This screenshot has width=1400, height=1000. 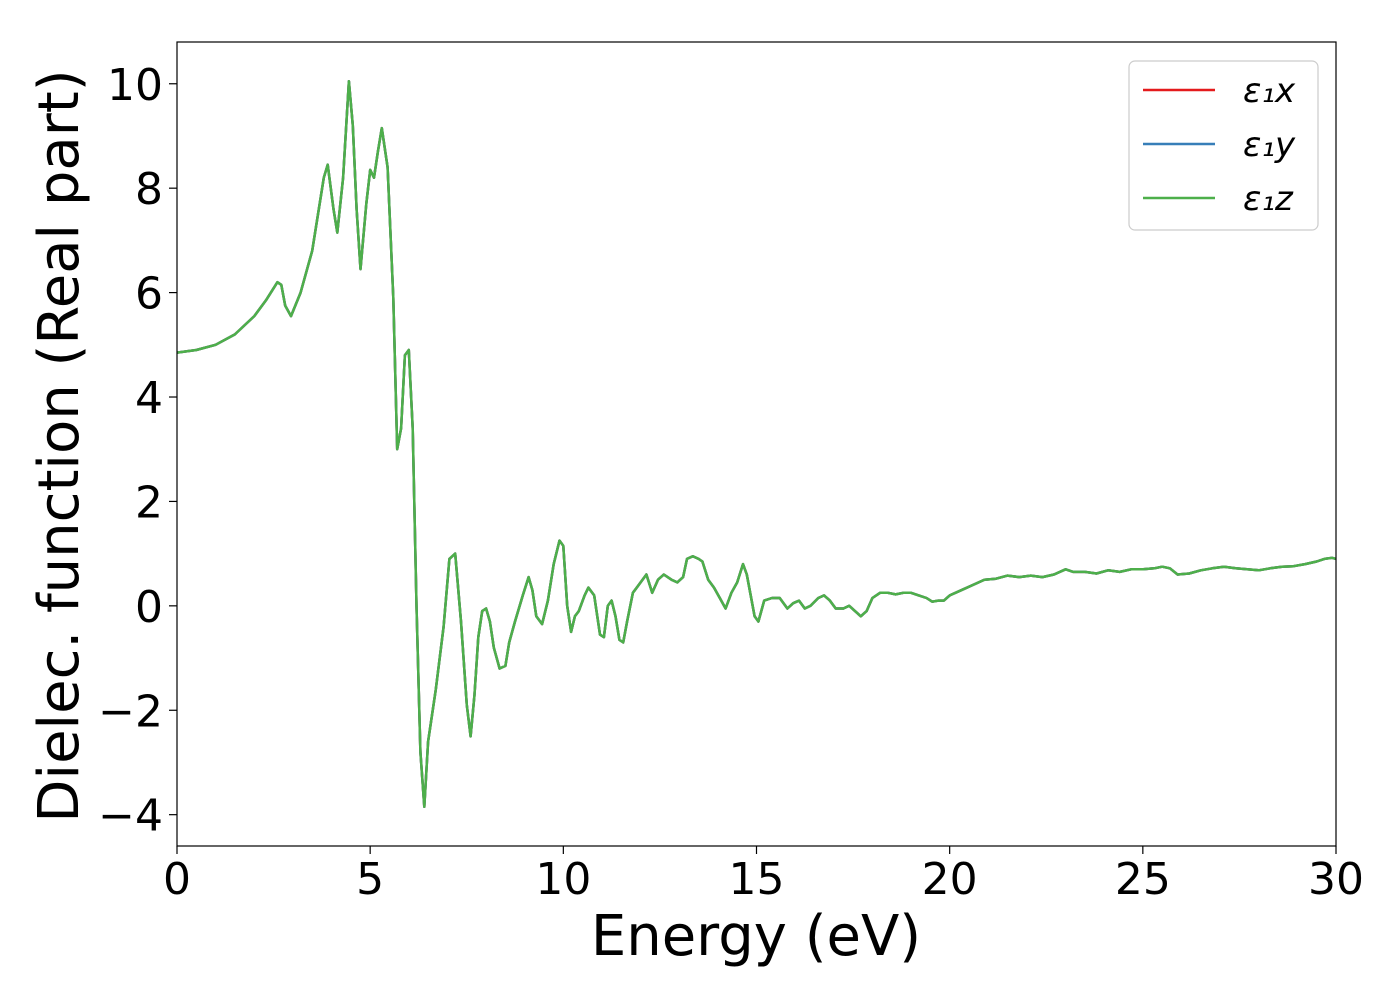 I want to click on x-tick-label: 0, so click(x=177, y=879).